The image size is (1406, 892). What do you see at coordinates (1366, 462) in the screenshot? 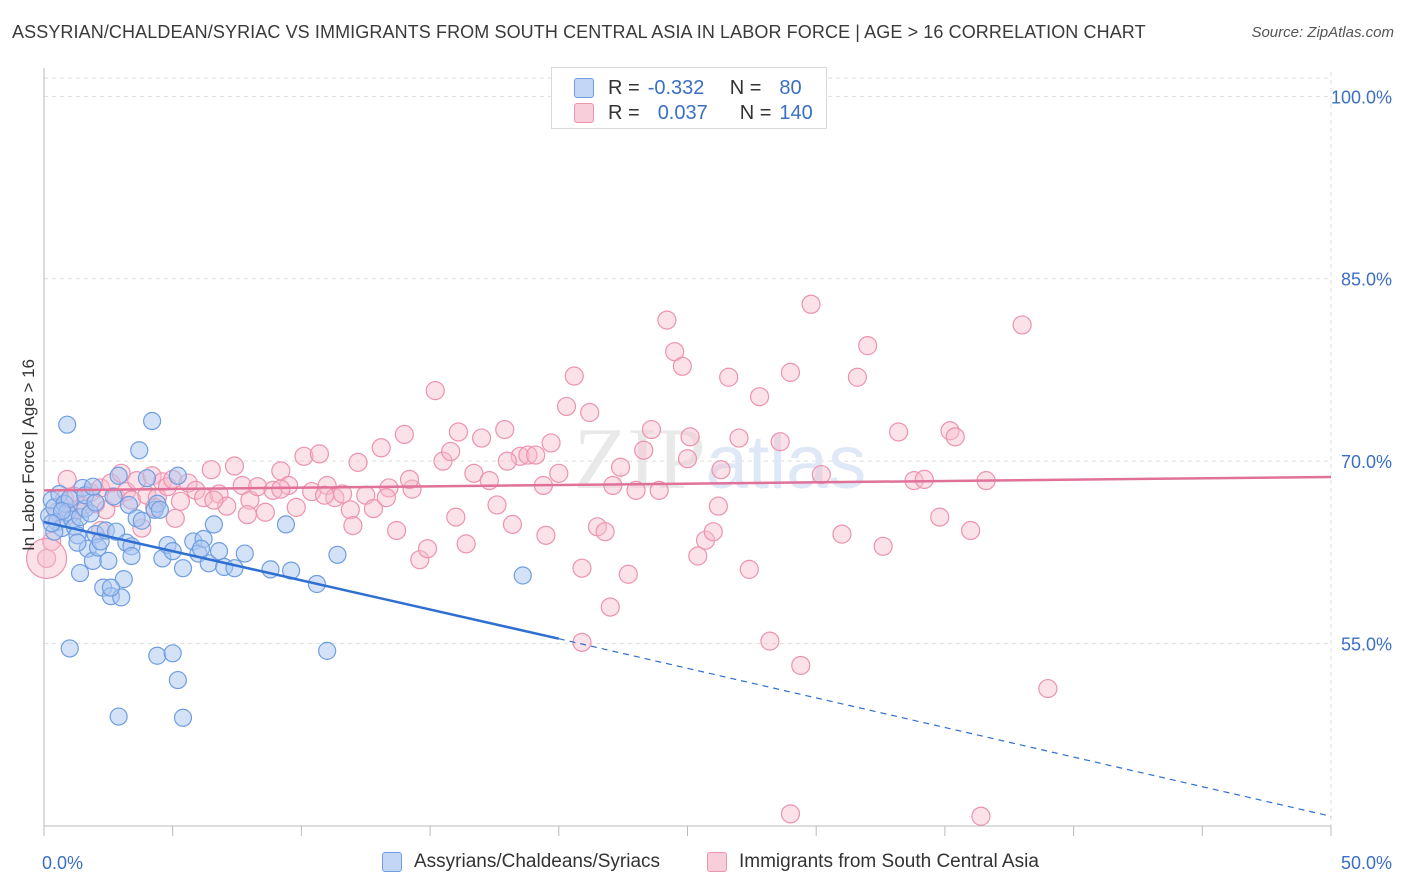
I see `y-tick-label: 70.0%` at bounding box center [1366, 462].